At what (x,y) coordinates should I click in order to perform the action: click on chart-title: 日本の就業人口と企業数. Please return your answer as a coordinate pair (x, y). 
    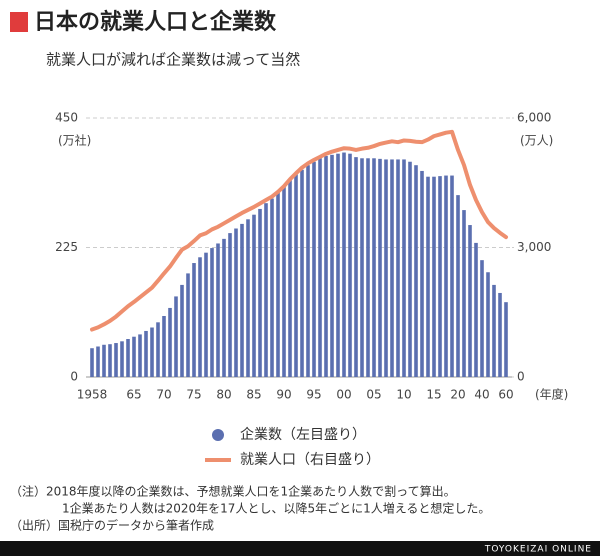
    Looking at the image, I should click on (155, 22).